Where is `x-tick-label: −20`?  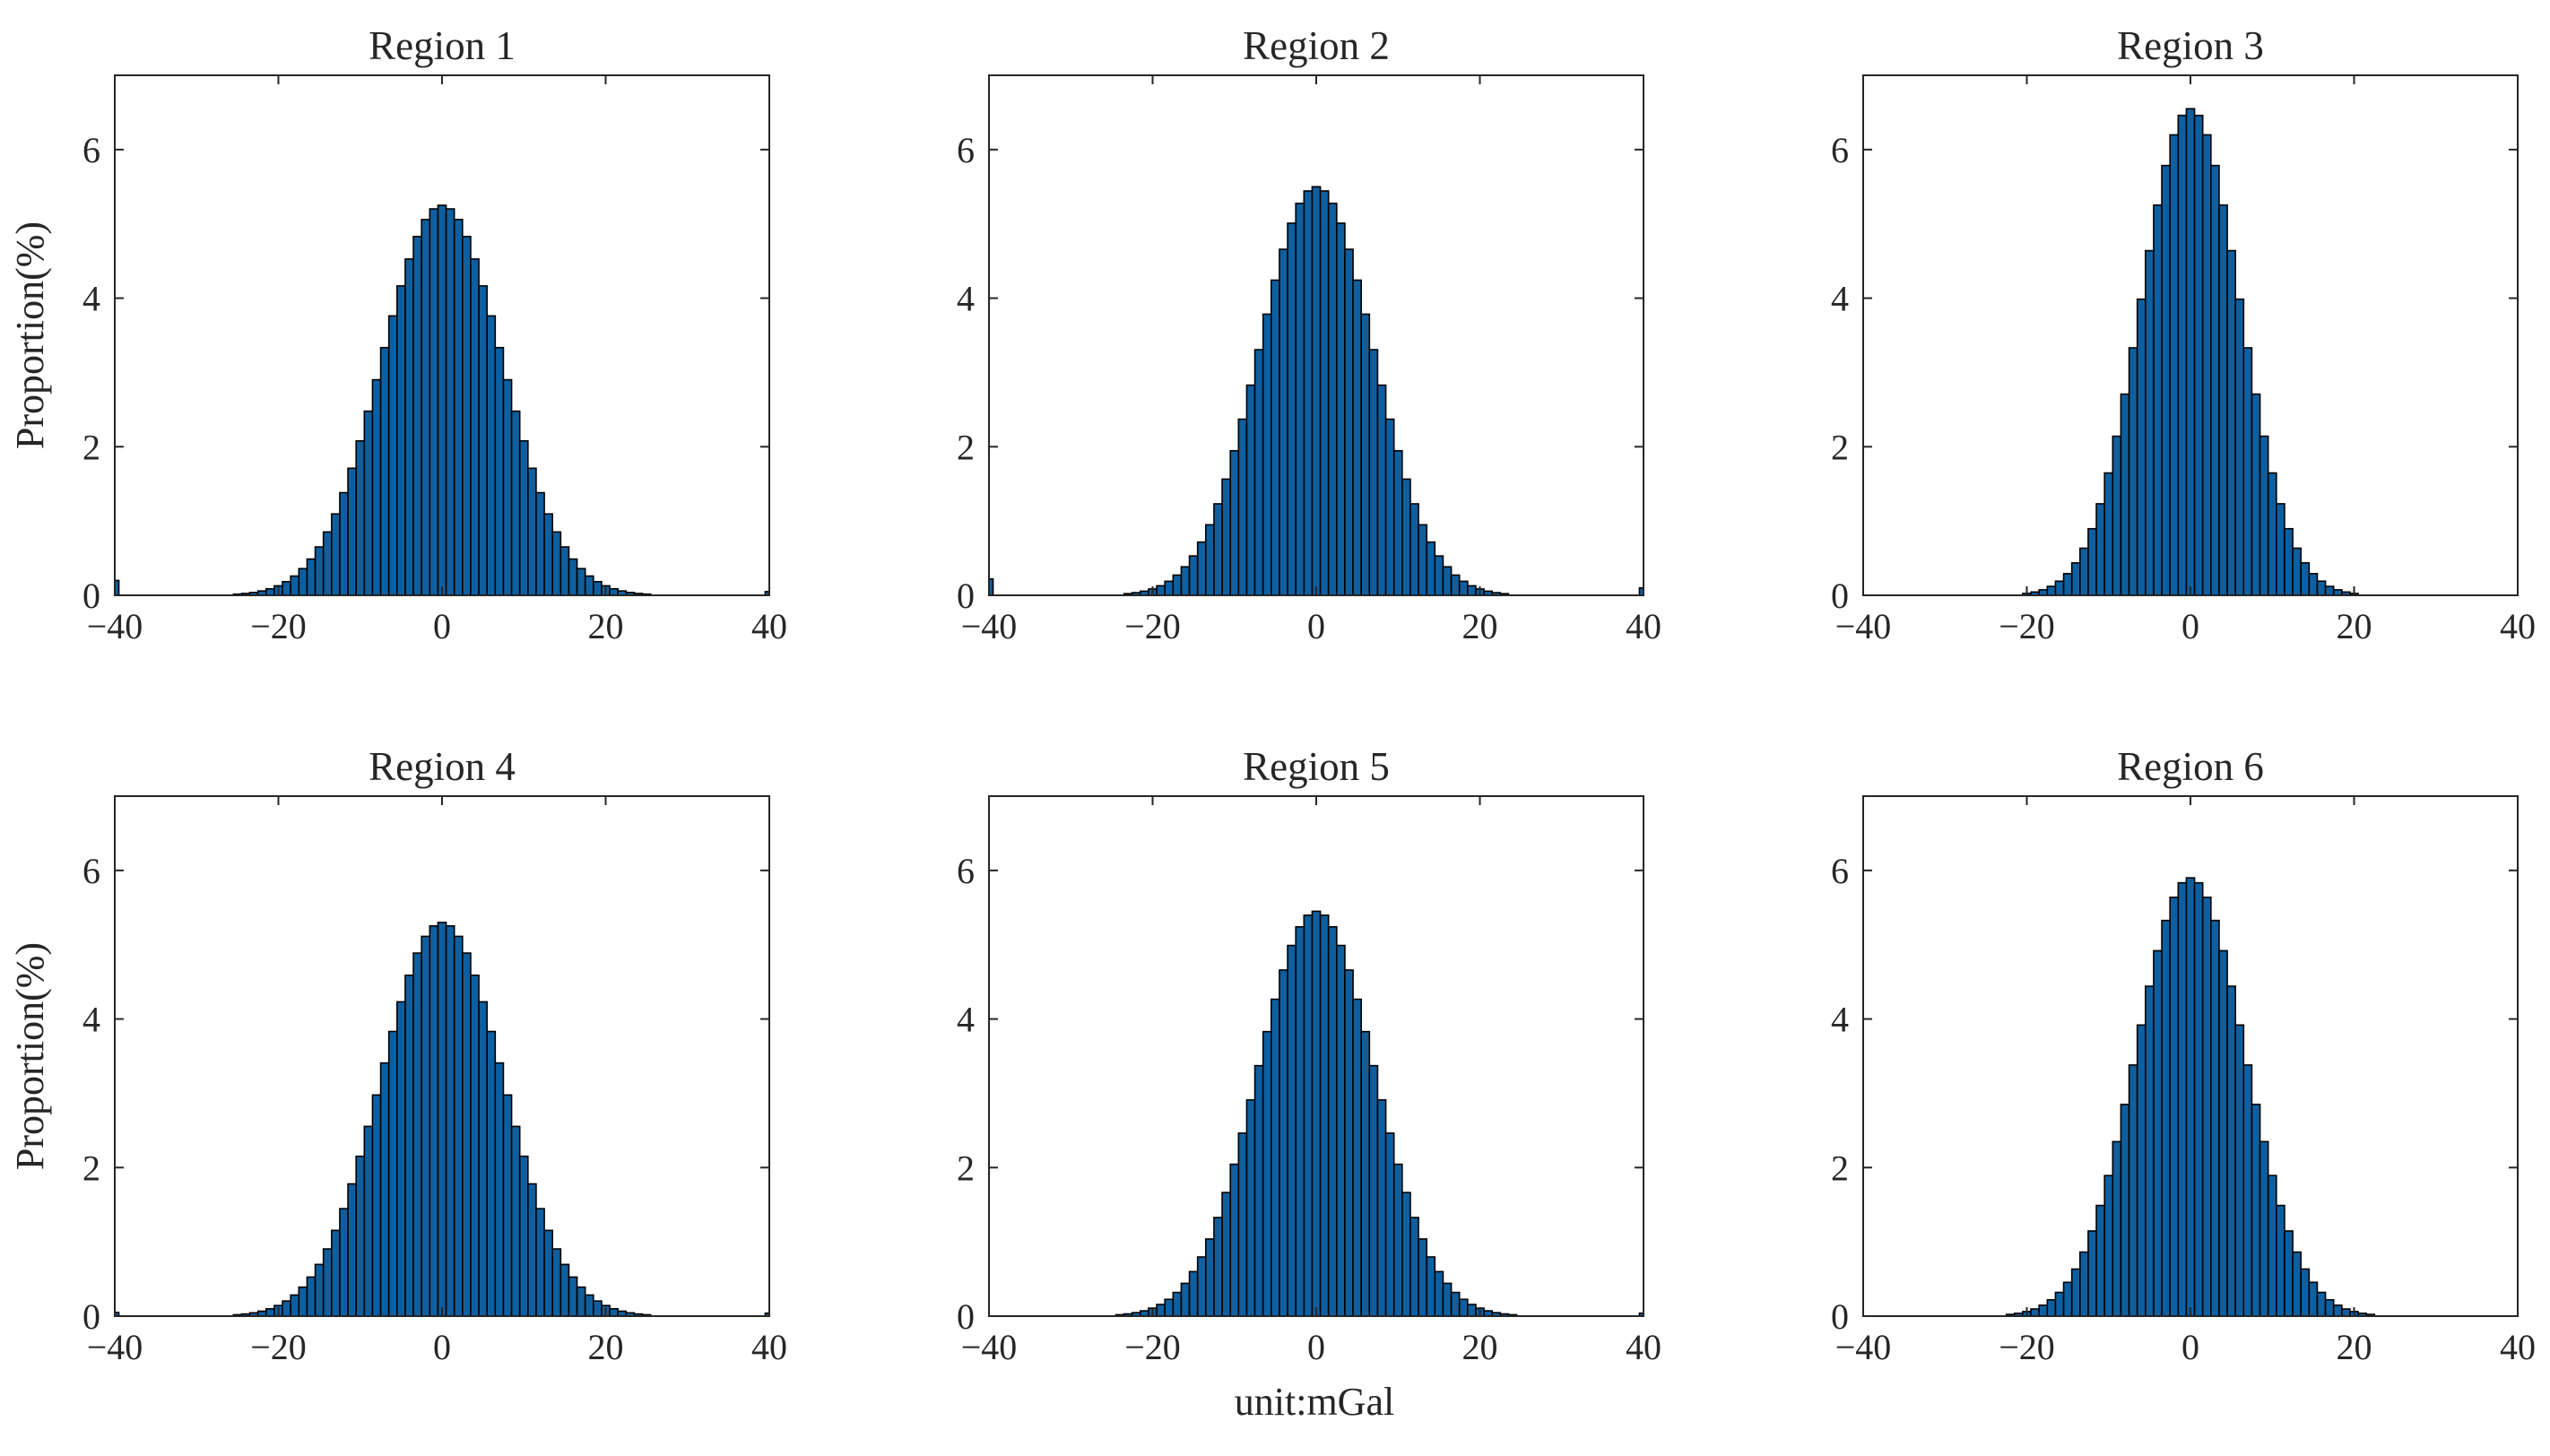 x-tick-label: −20 is located at coordinates (1152, 1347).